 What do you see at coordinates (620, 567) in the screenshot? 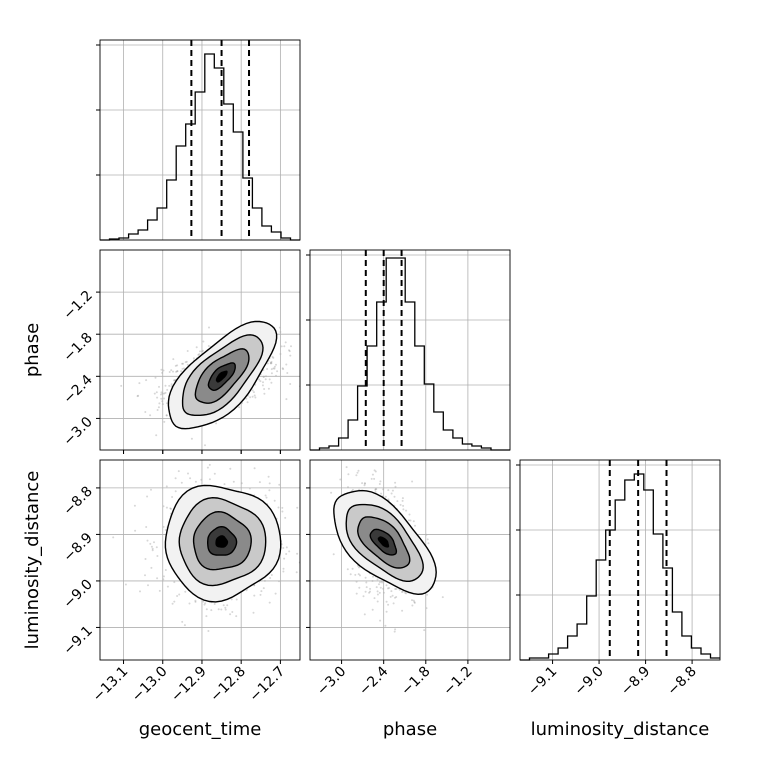
I see `hist-panel-luminosity-distance-histogram` at bounding box center [620, 567].